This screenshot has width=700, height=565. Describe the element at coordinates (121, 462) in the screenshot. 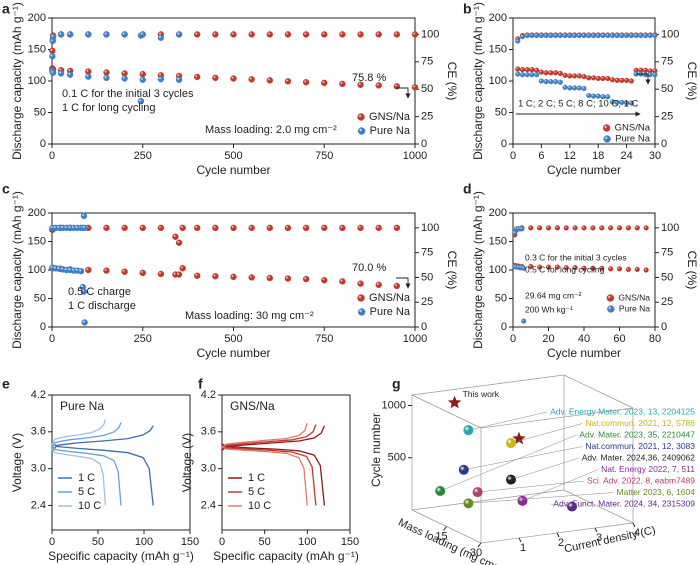

I see `plot-frame` at that location.